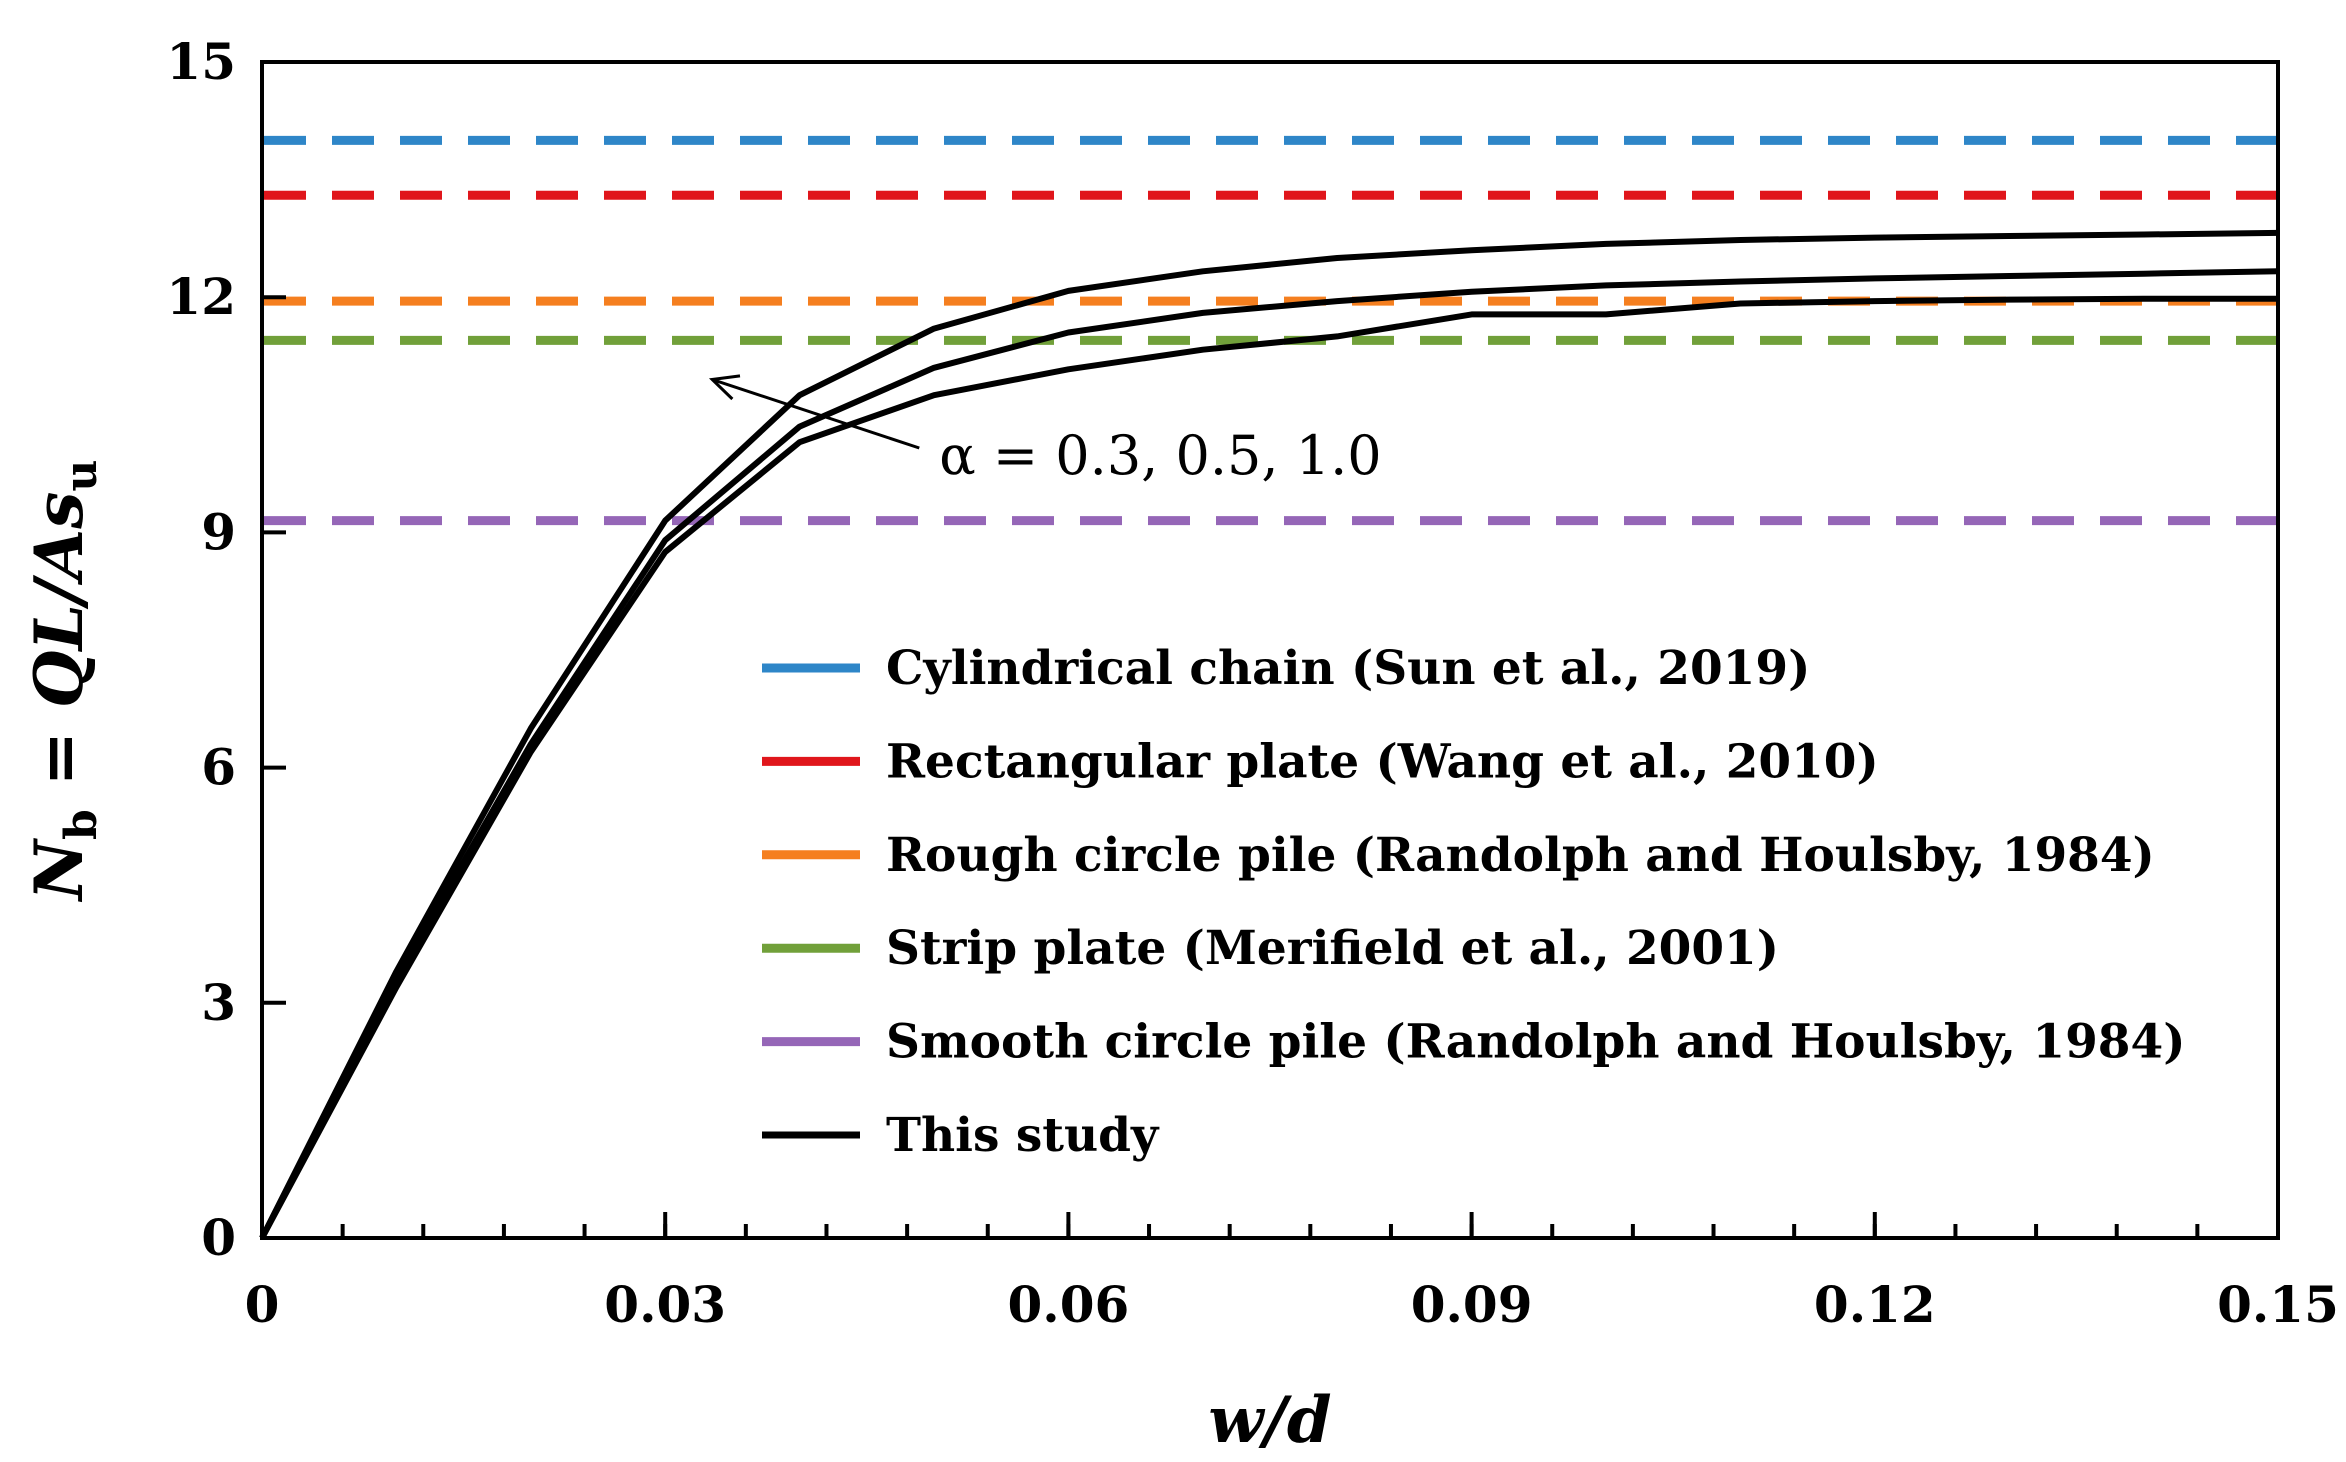  I want to click on legend-label-1: Cylindrical chain (Sun et al., 2019), so click(1348, 668).